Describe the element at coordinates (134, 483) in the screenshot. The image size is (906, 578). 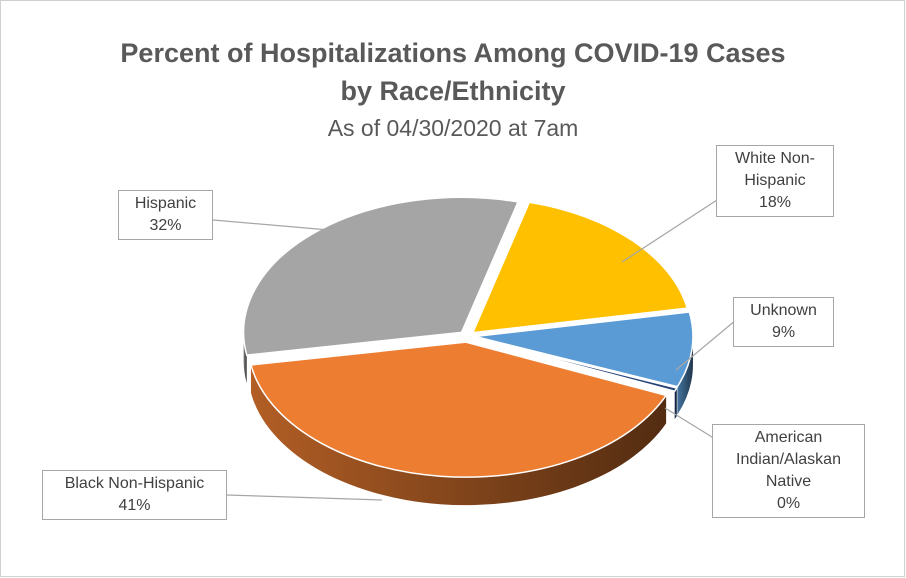
I see `data-label-category: Black Non-Hispanic` at that location.